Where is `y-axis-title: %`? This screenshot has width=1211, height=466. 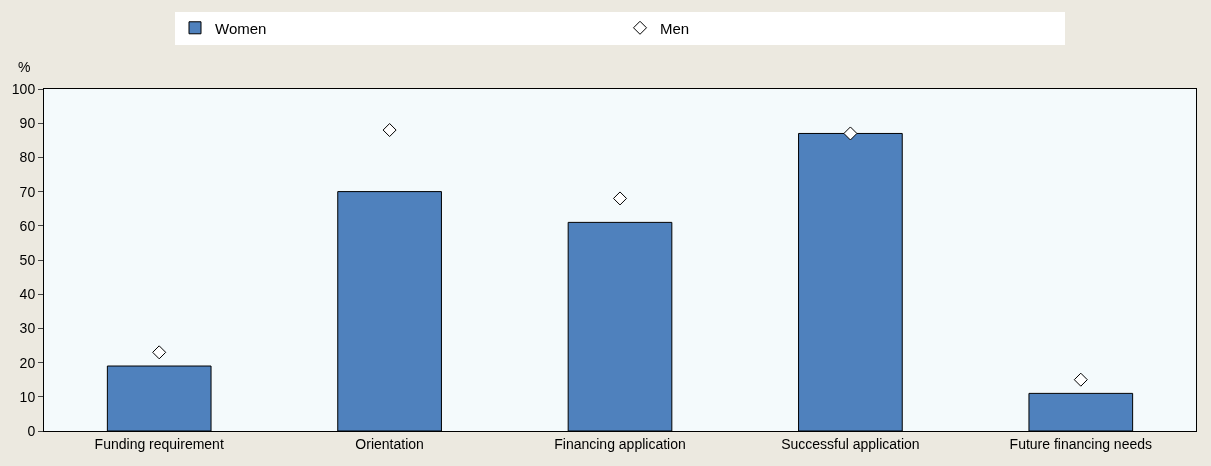
y-axis-title: % is located at coordinates (24, 67).